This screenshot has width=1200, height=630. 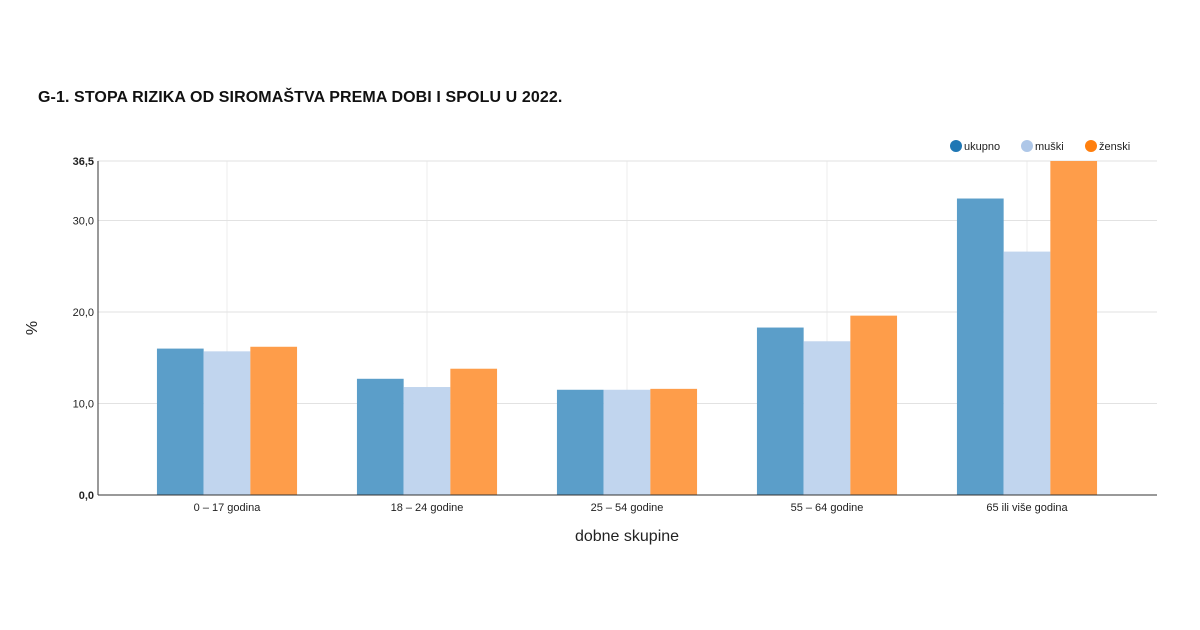 I want to click on x-tick-label: 65 ili više godina, so click(x=1027, y=508).